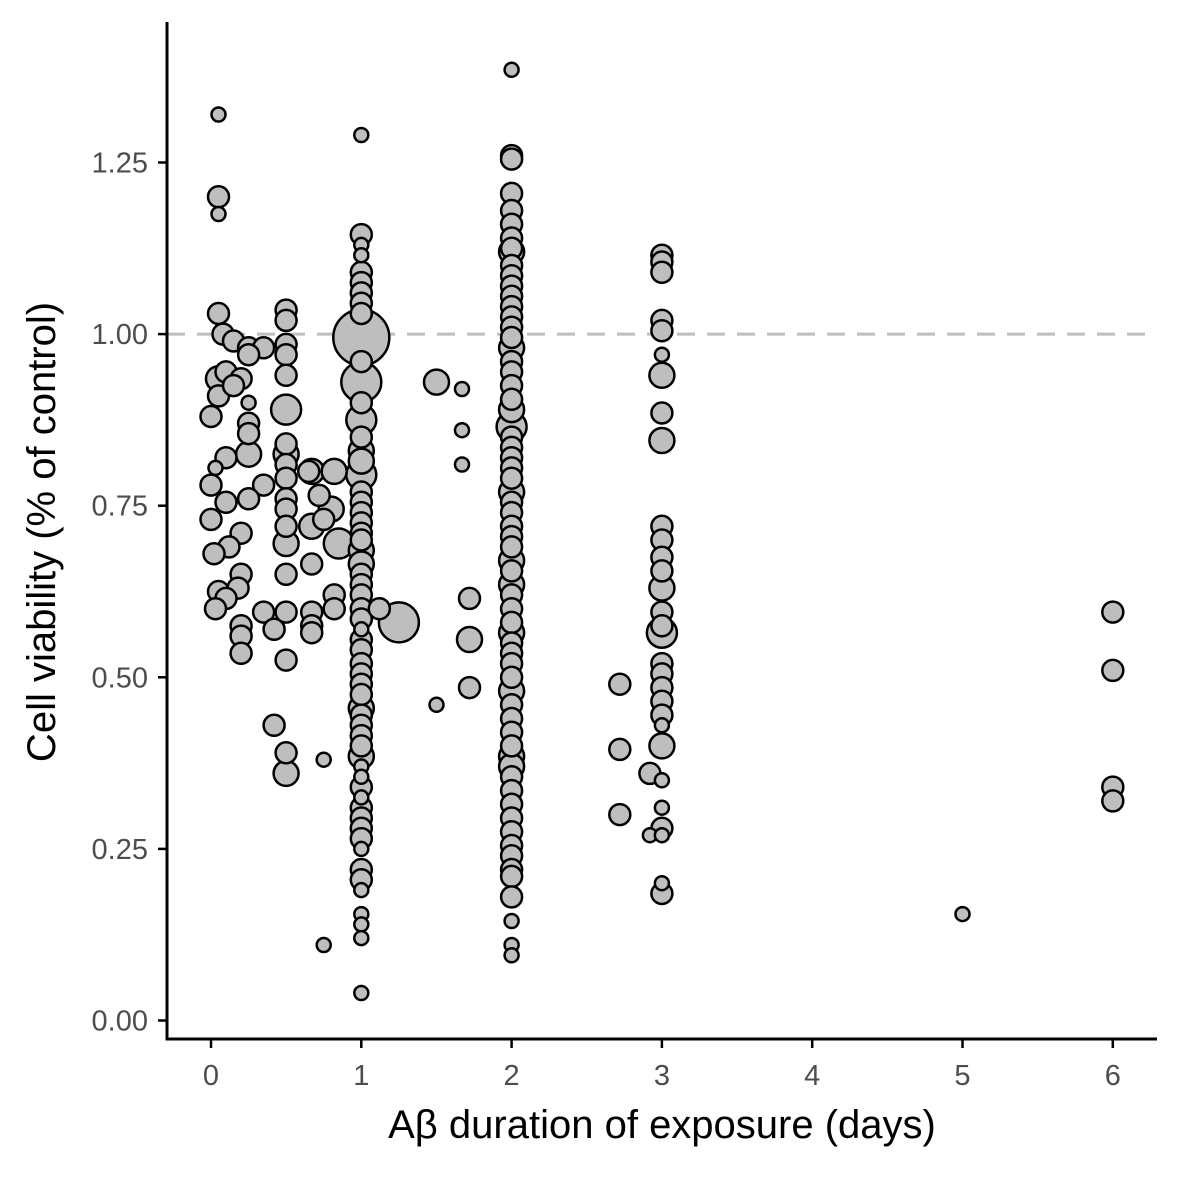 This screenshot has height=1181, width=1181. I want to click on y-tick-label: 0.50, so click(120, 678).